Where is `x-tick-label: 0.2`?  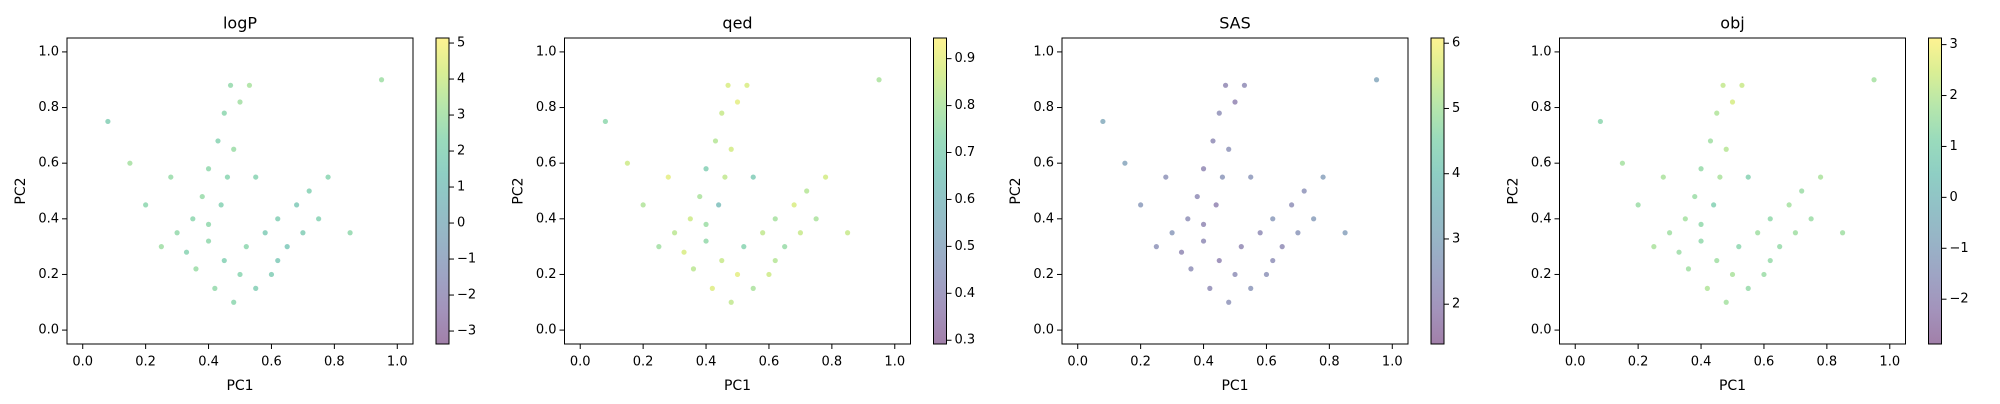 x-tick-label: 0.2 is located at coordinates (1140, 362).